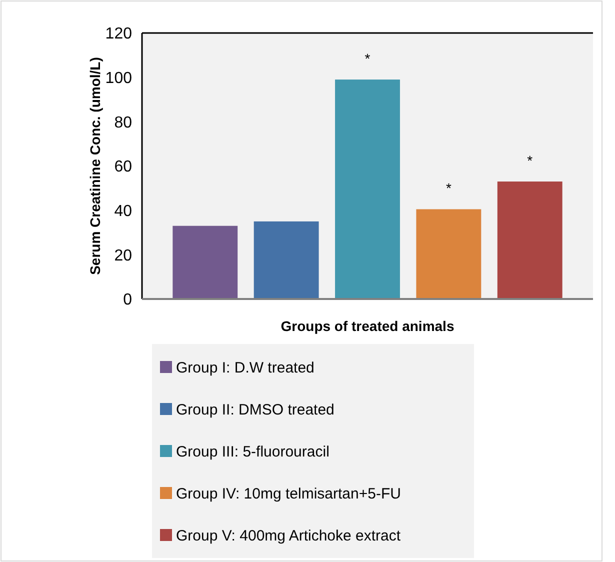  What do you see at coordinates (245, 367) in the screenshot?
I see `legend-label: Group I: D.W treated` at bounding box center [245, 367].